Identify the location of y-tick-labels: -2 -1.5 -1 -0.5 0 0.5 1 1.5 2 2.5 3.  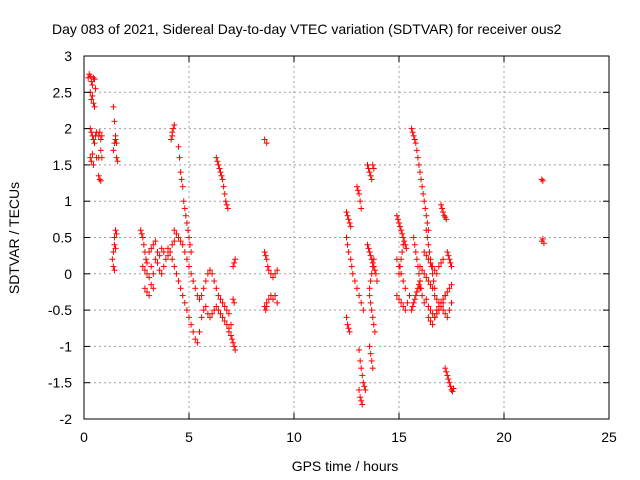
(60, 237).